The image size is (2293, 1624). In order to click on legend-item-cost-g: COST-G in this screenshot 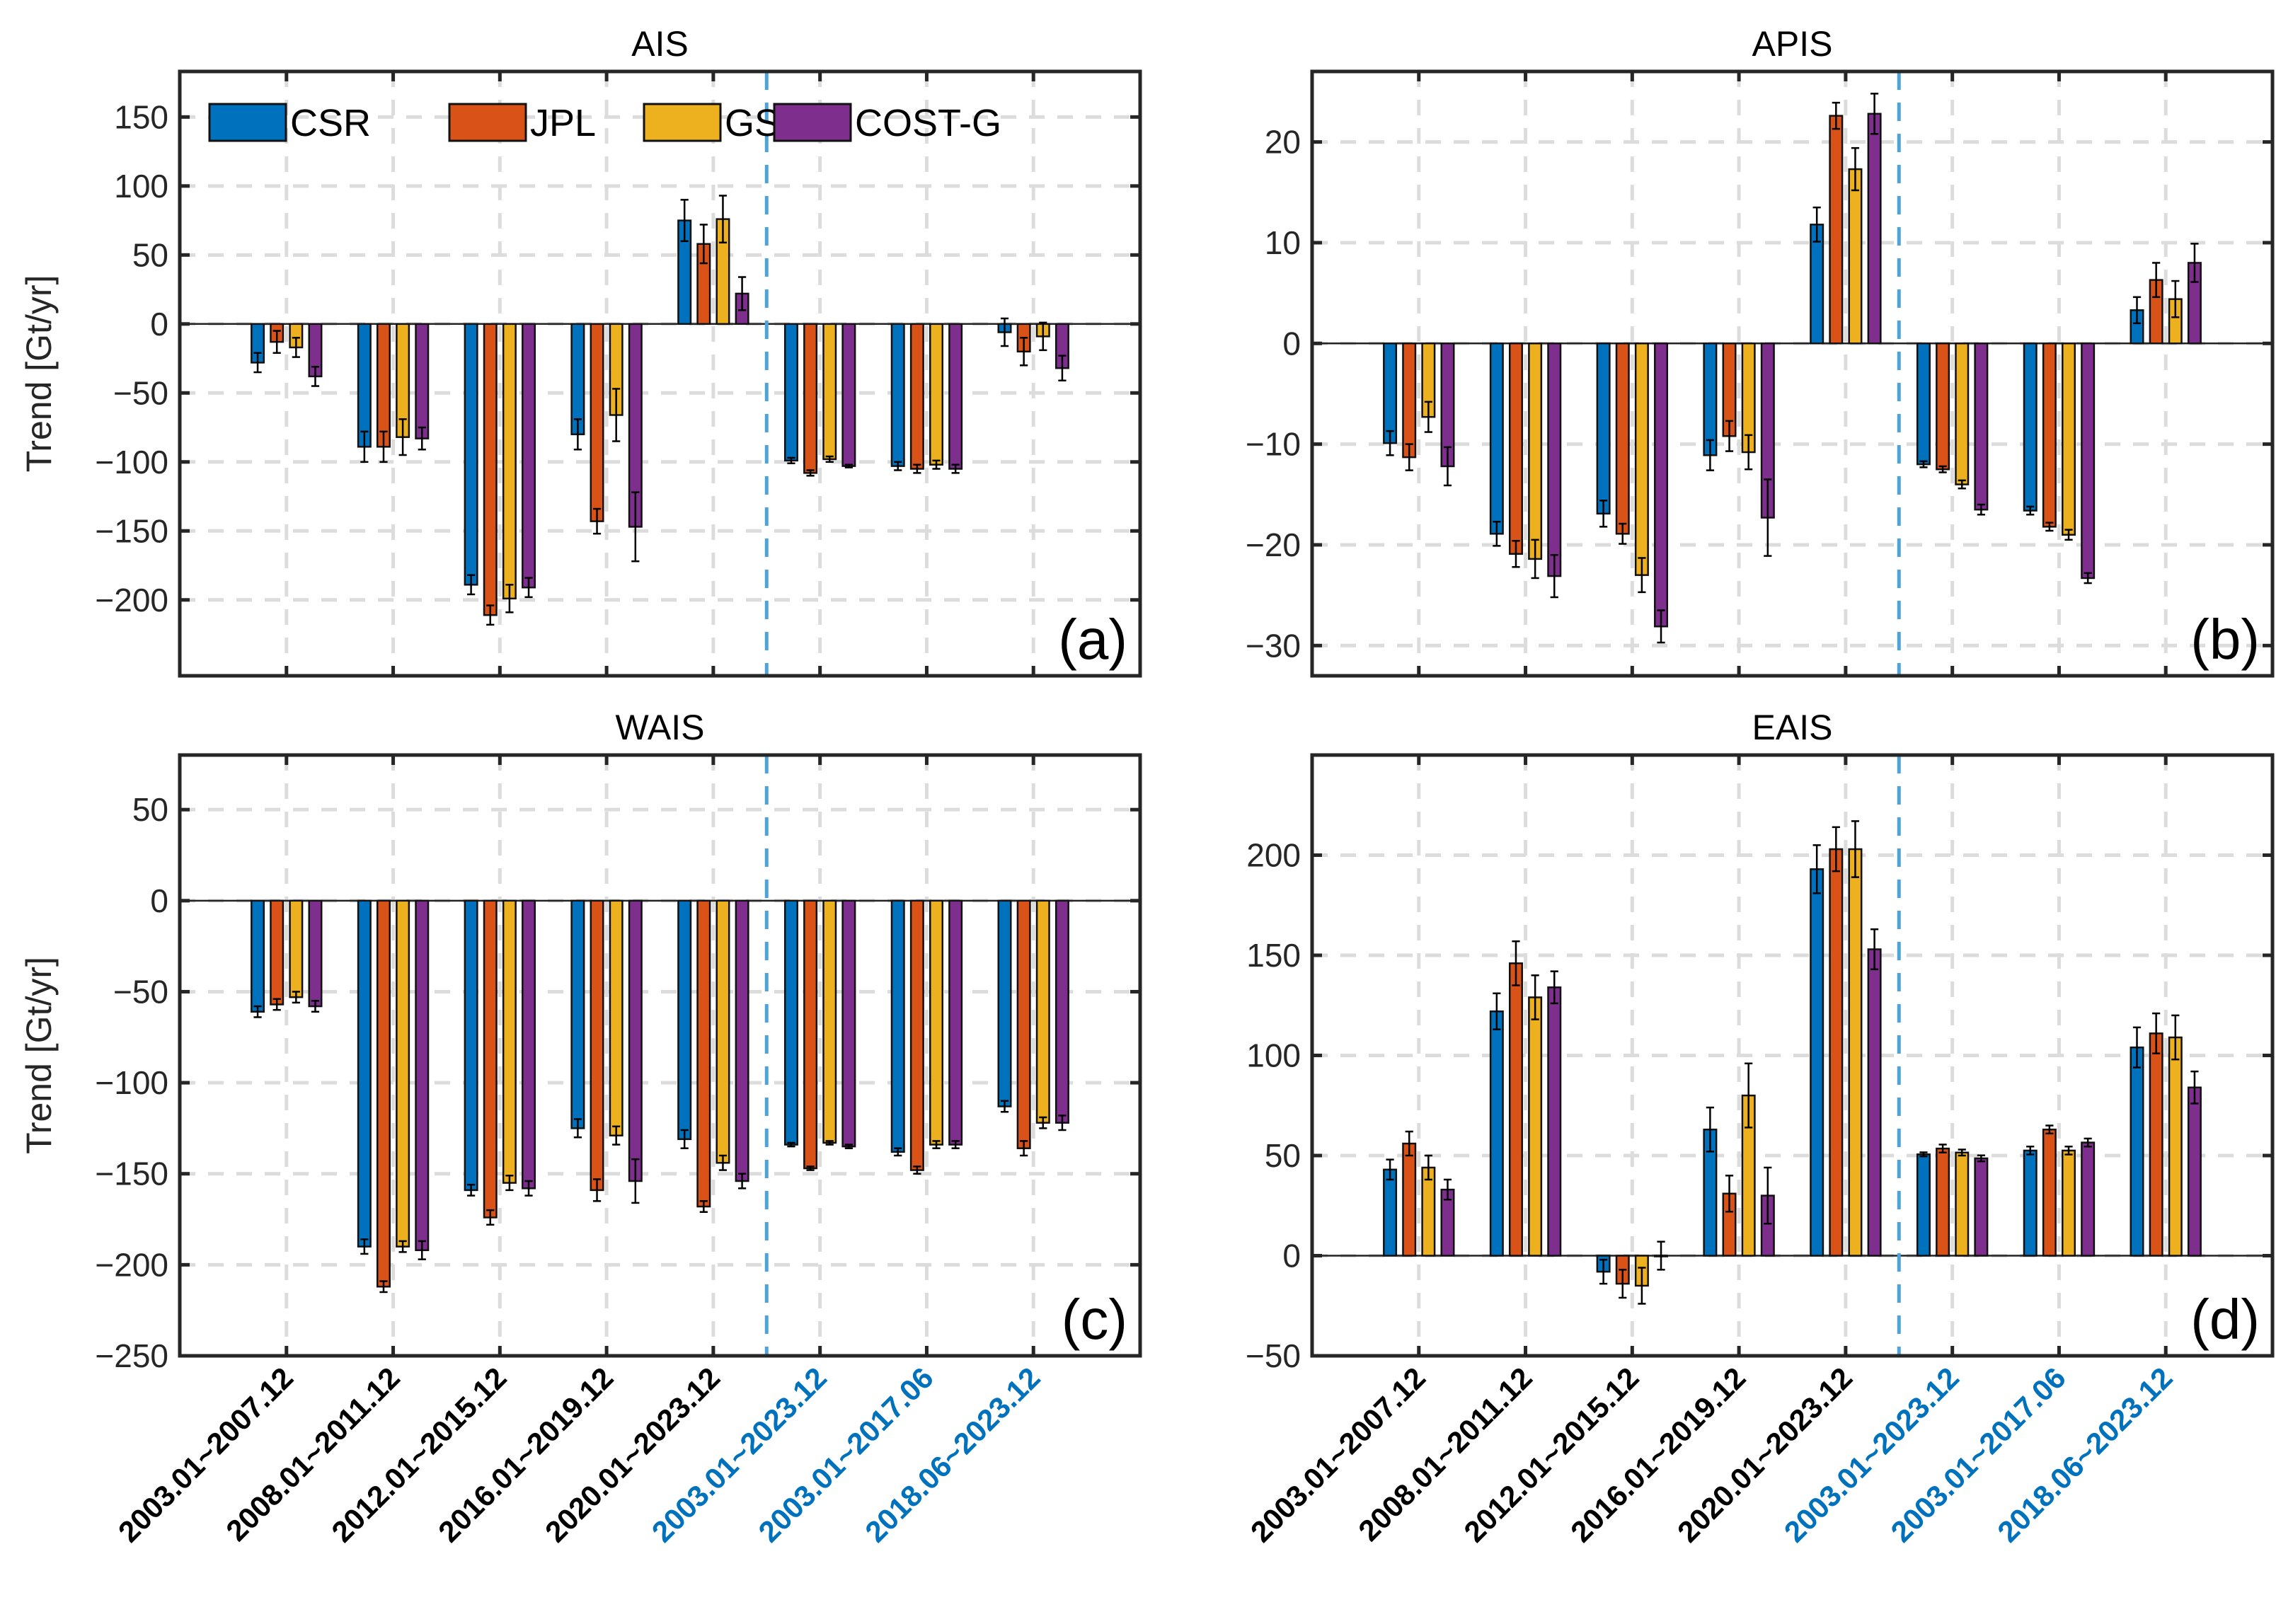, I will do `click(887, 123)`.